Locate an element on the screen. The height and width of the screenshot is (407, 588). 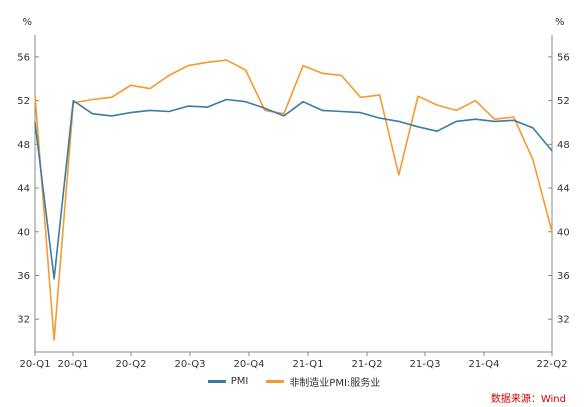
y-tick-label-right: 44 is located at coordinates (563, 189).